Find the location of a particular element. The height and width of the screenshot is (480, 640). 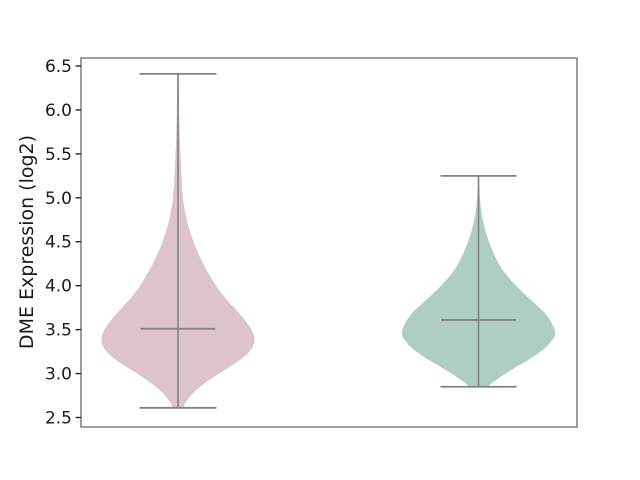

y-tick-label: 4.5 is located at coordinates (58, 243).